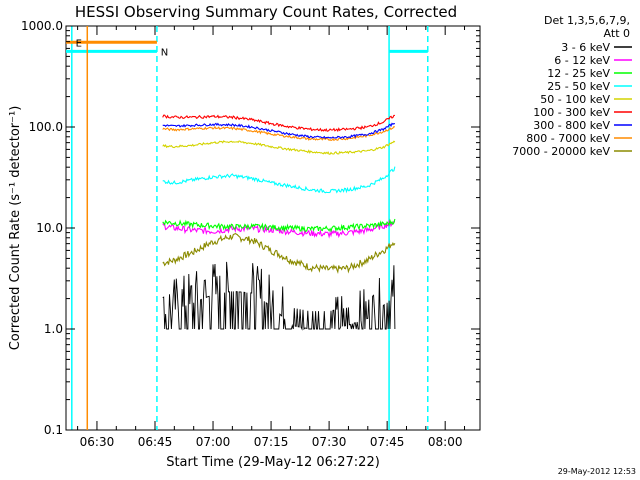  What do you see at coordinates (568, 138) in the screenshot?
I see `legend-label: 800 - 7000 keV` at bounding box center [568, 138].